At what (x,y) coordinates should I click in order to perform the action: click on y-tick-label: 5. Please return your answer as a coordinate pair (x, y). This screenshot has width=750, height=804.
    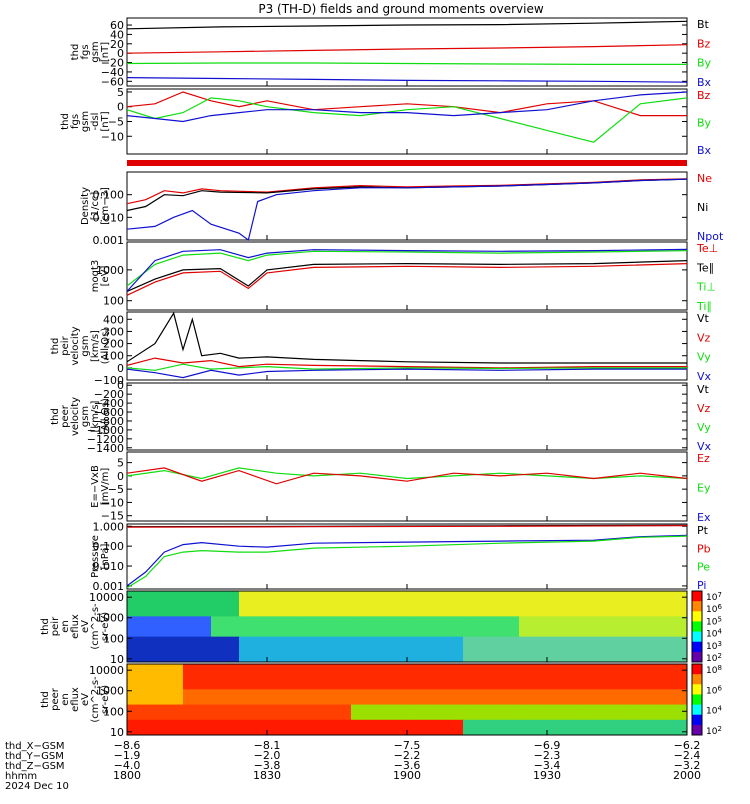
    Looking at the image, I should click on (120, 92).